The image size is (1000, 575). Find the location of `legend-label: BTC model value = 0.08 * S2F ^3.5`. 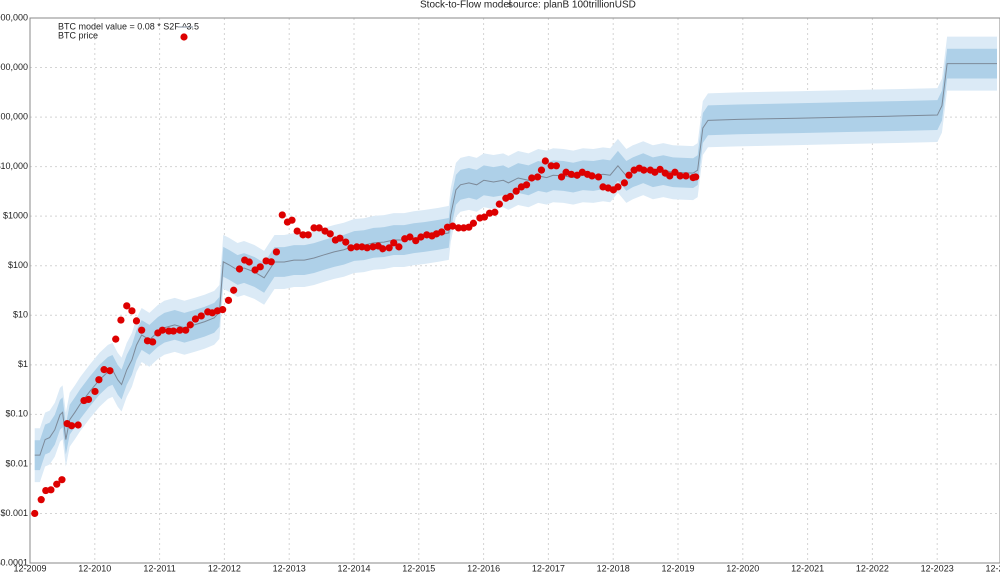

legend-label: BTC model value = 0.08 * S2F ^3.5 is located at coordinates (128, 26).